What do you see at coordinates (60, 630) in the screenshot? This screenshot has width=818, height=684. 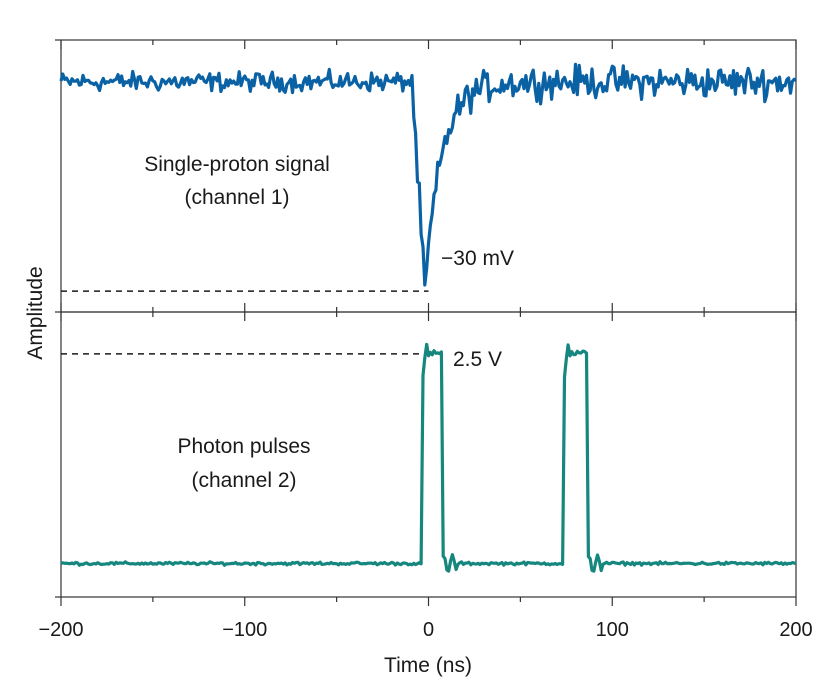 I see `x-tick-label: −200` at bounding box center [60, 630].